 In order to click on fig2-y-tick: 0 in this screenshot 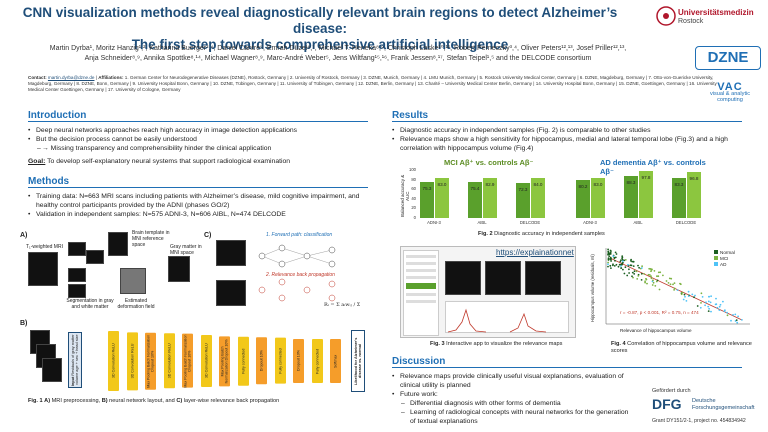, I will do `click(414, 217)`.